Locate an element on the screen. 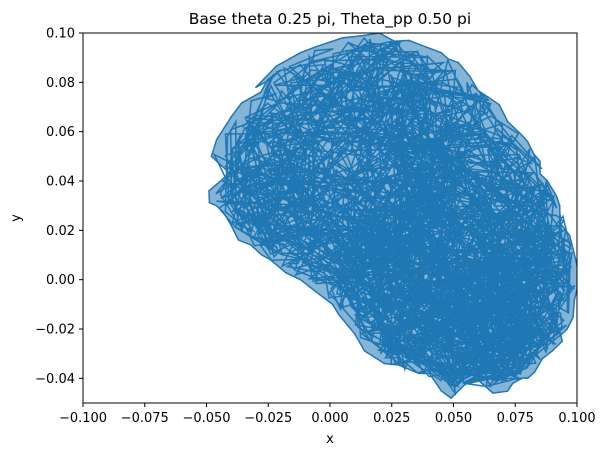  y-axis: −0.04 −0.02 0.00 0.02 0.04 0.06 0.08 0.10 is located at coordinates (59, 207).